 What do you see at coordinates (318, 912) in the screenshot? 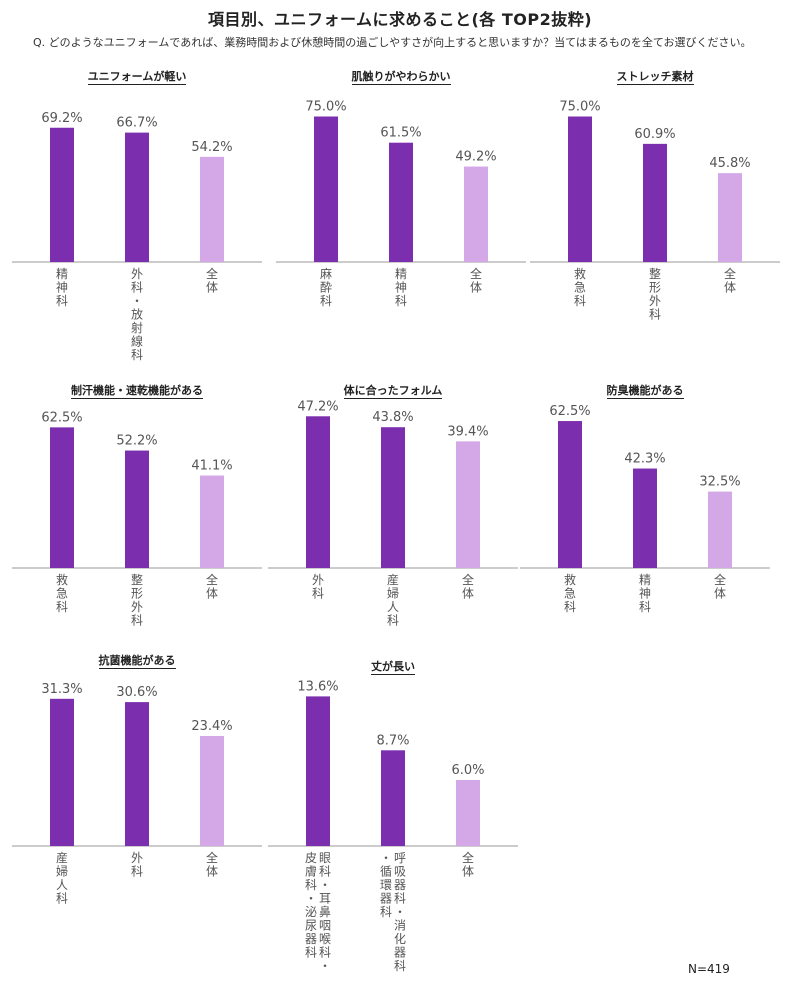
I see `category-label: 眼科・耳鼻咽喉科・皮膚科・泌尿器科` at bounding box center [318, 912].